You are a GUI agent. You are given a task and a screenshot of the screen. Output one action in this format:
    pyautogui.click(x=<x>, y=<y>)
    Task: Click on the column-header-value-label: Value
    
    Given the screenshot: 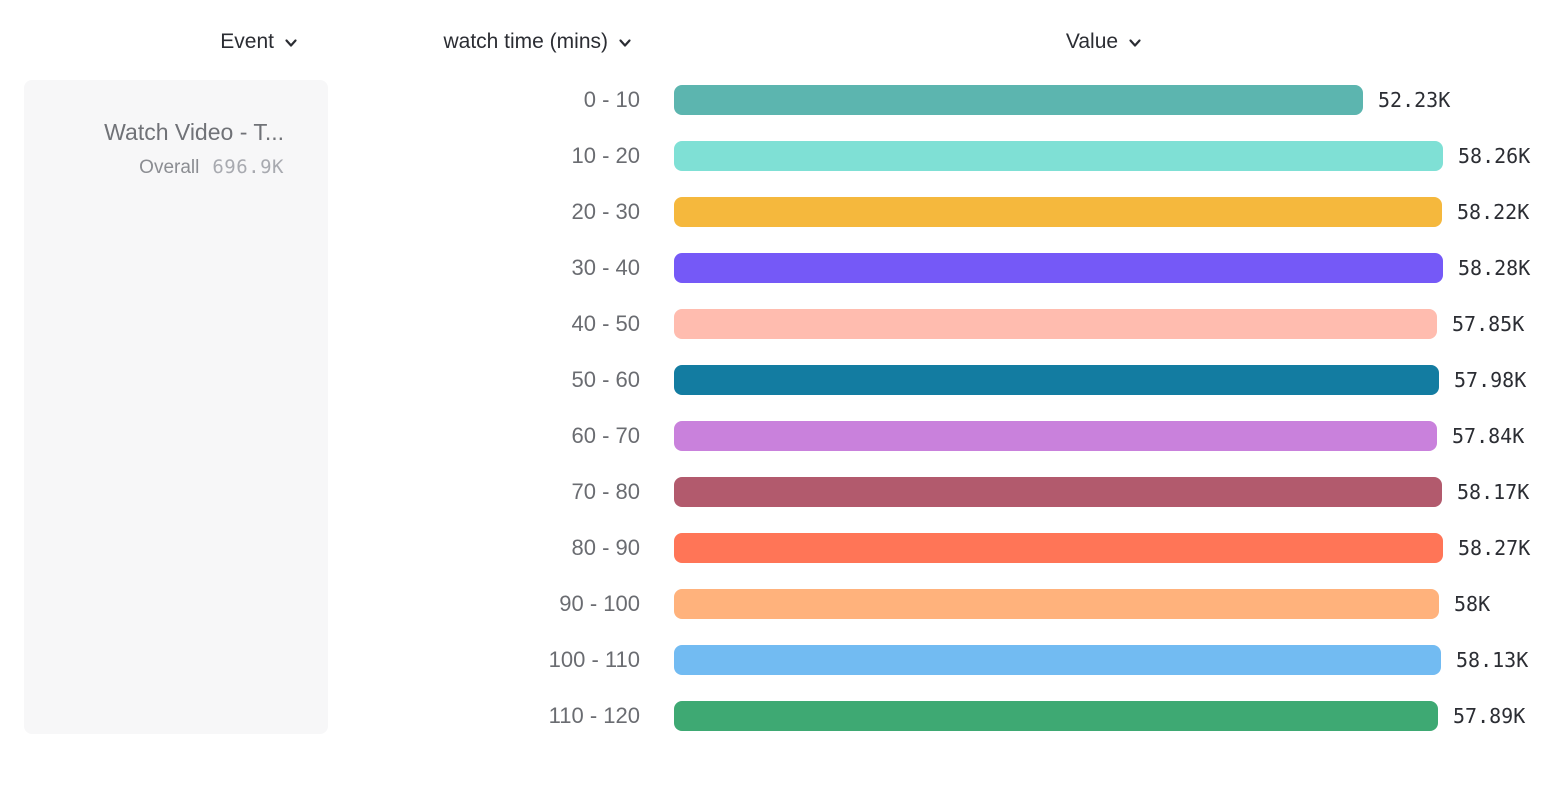 What is the action you would take?
    pyautogui.click(x=1092, y=41)
    